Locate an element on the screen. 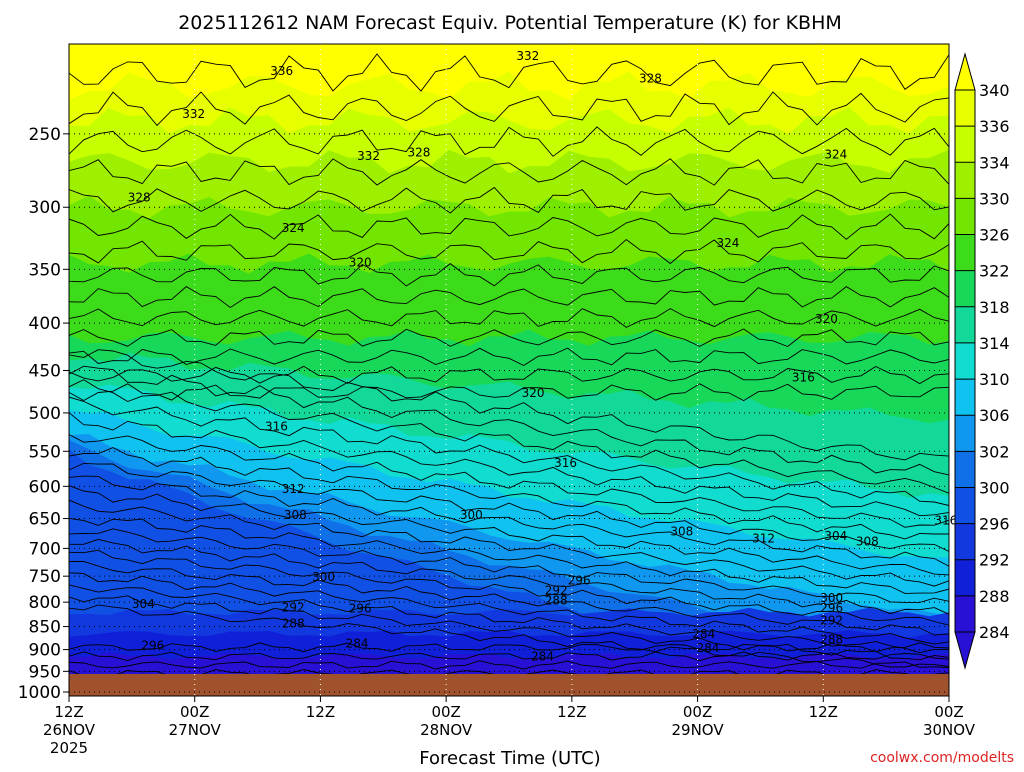 This screenshot has width=1024, height=772. y-tick-label: 950 is located at coordinates (45, 672).